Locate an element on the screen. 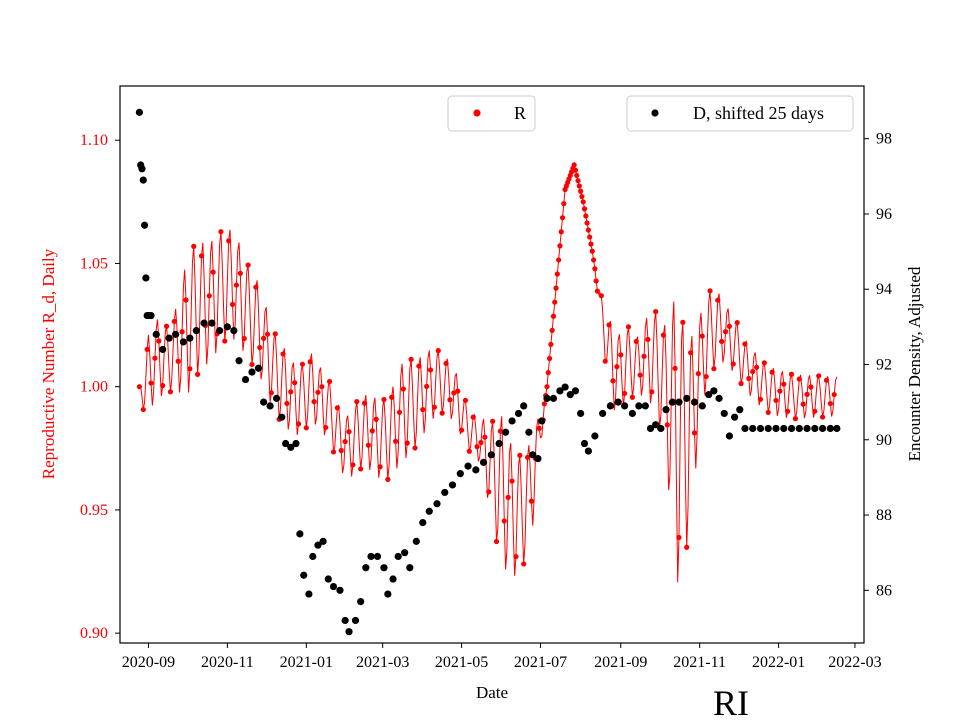 The width and height of the screenshot is (960, 720). legend-r-box is located at coordinates (491, 113).